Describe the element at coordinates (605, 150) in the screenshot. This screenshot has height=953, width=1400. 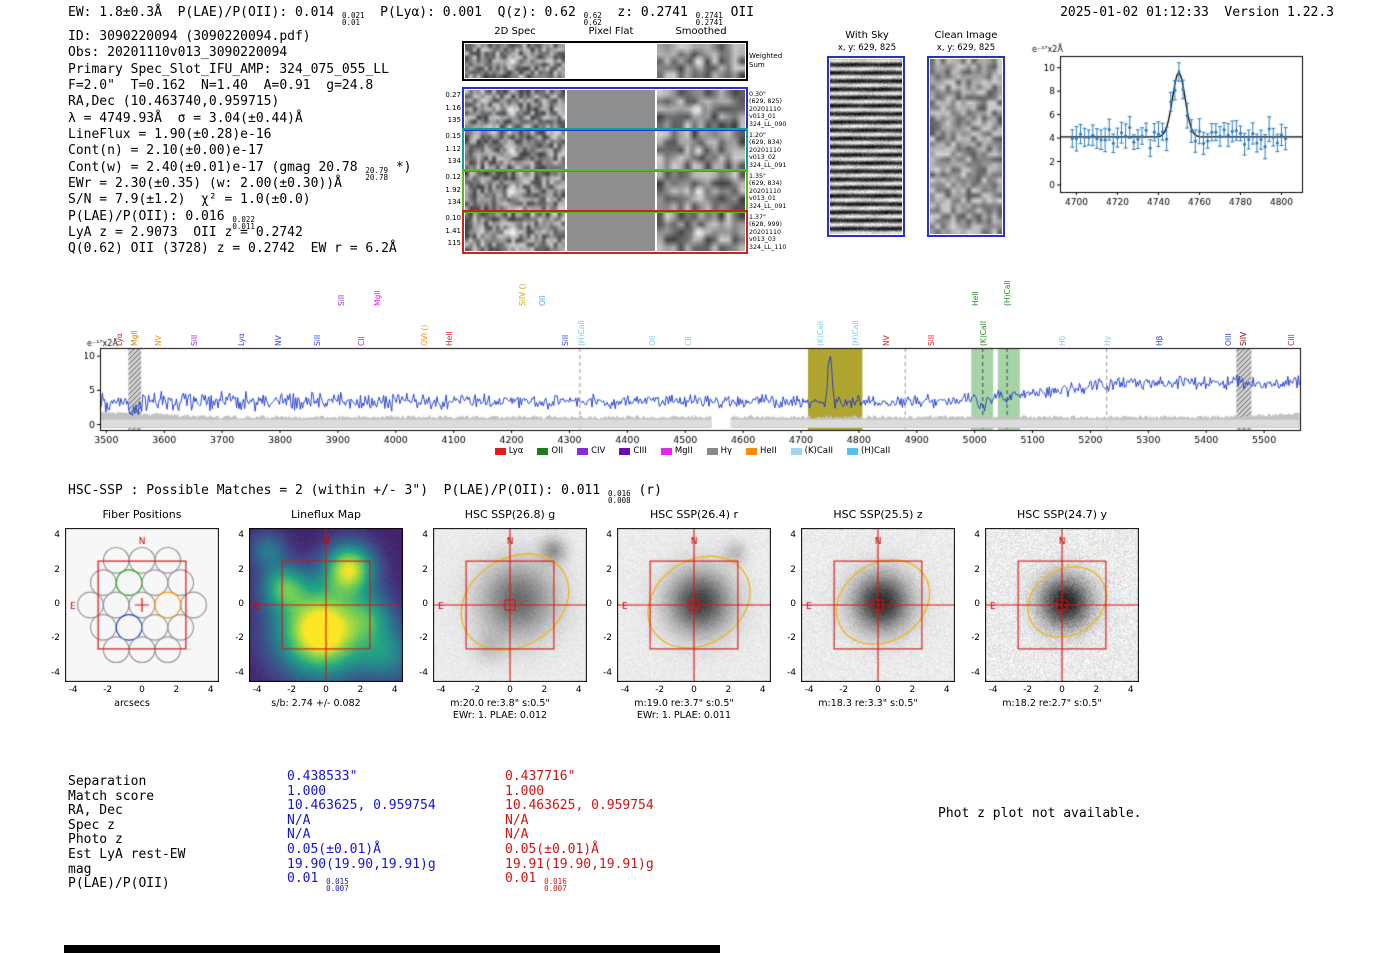
I see `spec2d-row-frame` at that location.